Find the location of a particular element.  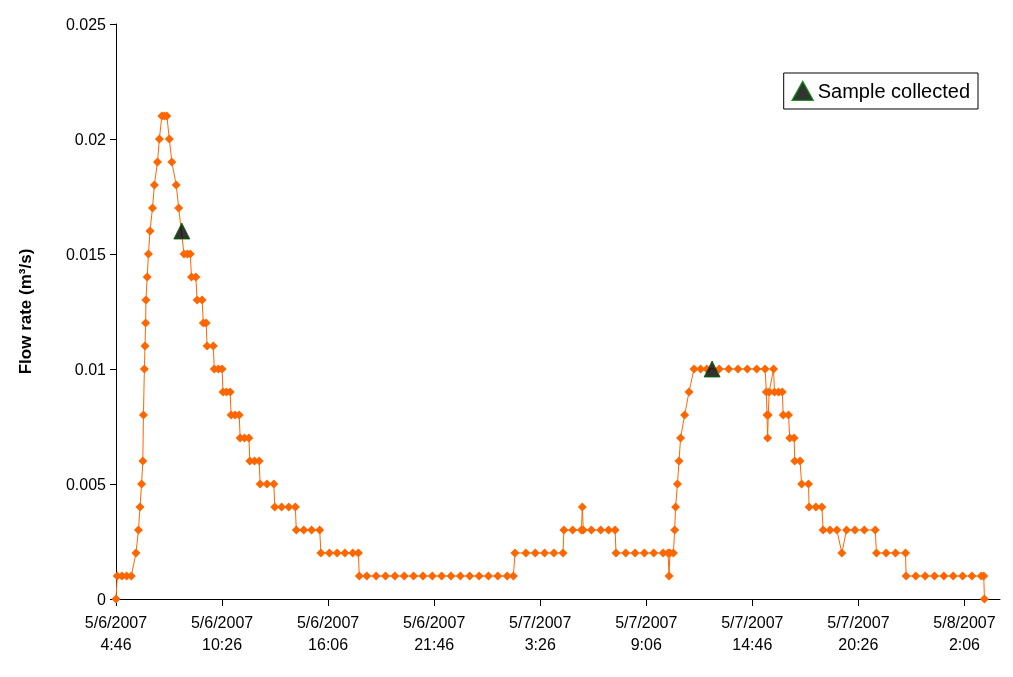

x-tick-label: 5/8/2007 2:06 is located at coordinates (964, 633).